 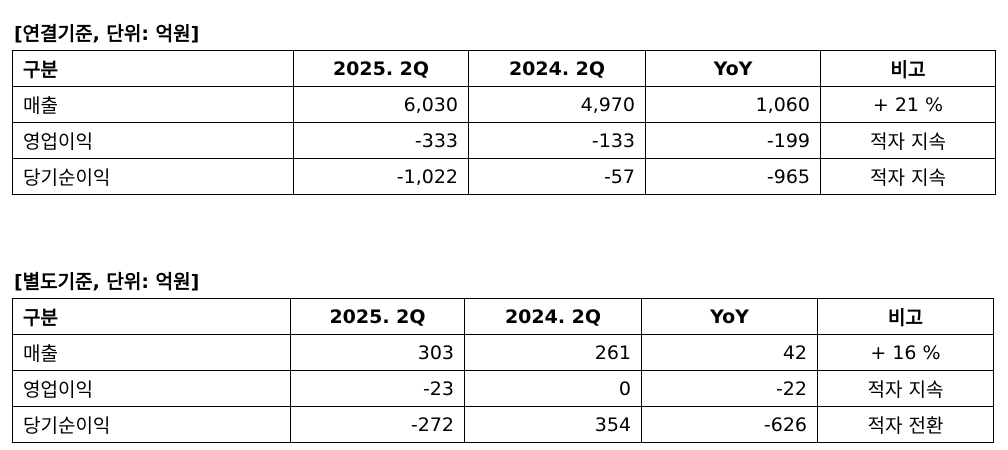 I want to click on row: 매출 303 261 42 + 16 %, so click(x=503, y=352).